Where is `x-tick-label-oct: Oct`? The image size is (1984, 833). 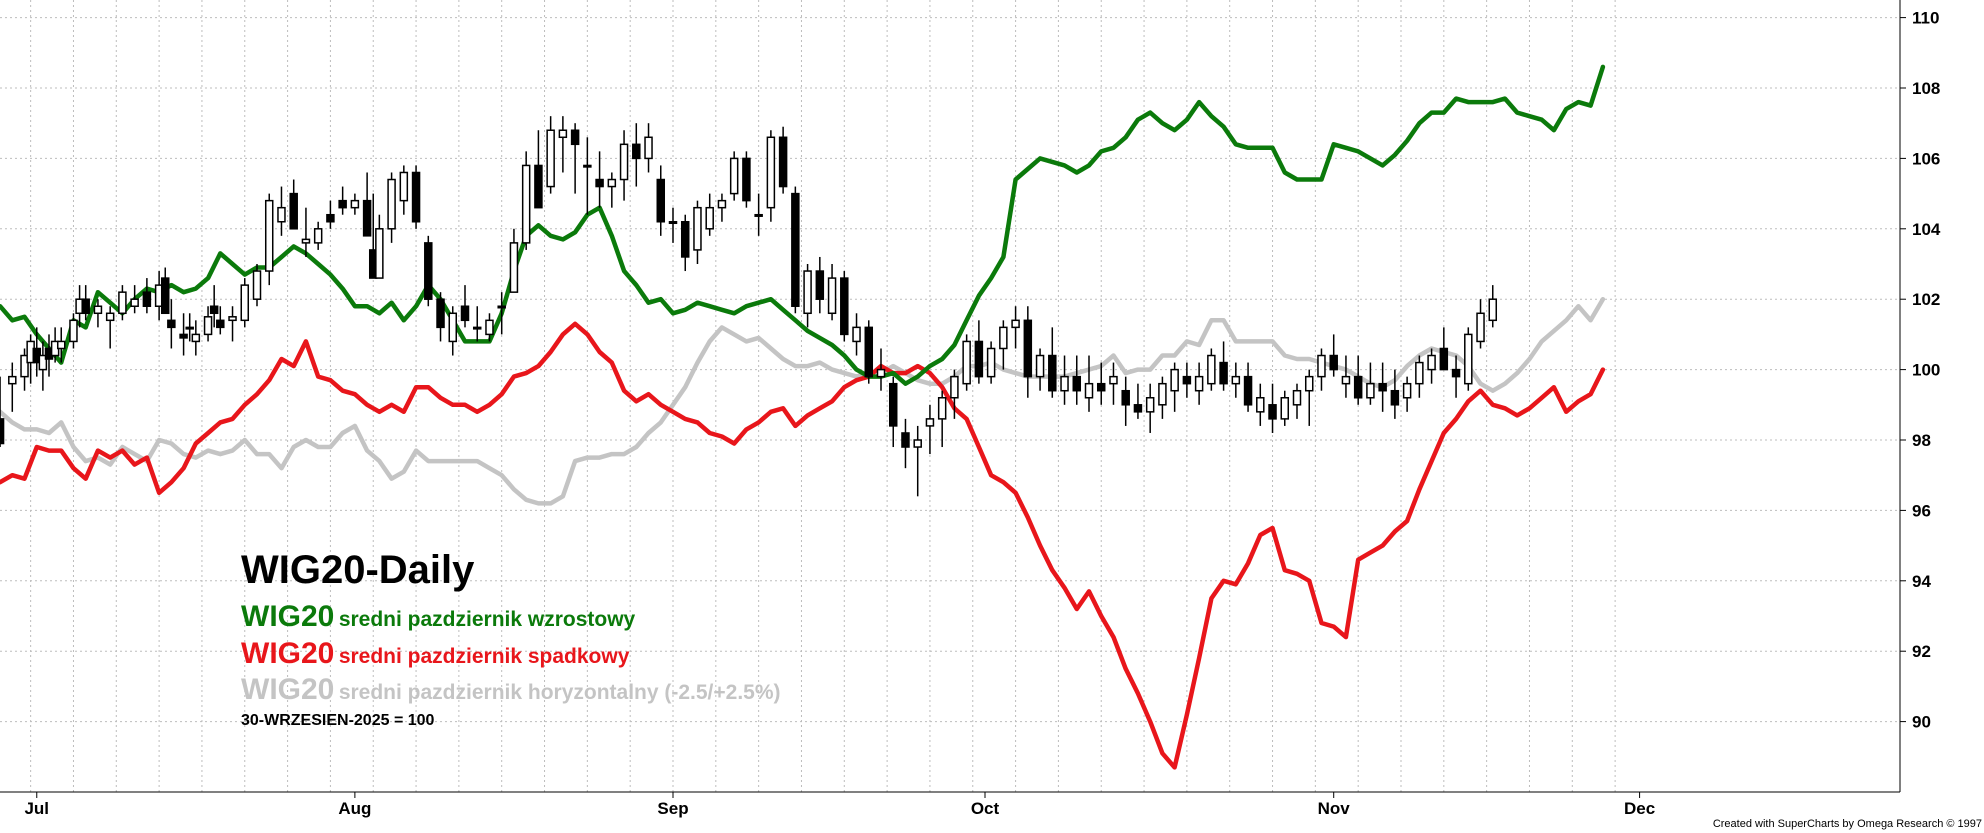
x-tick-label-oct: Oct is located at coordinates (985, 808).